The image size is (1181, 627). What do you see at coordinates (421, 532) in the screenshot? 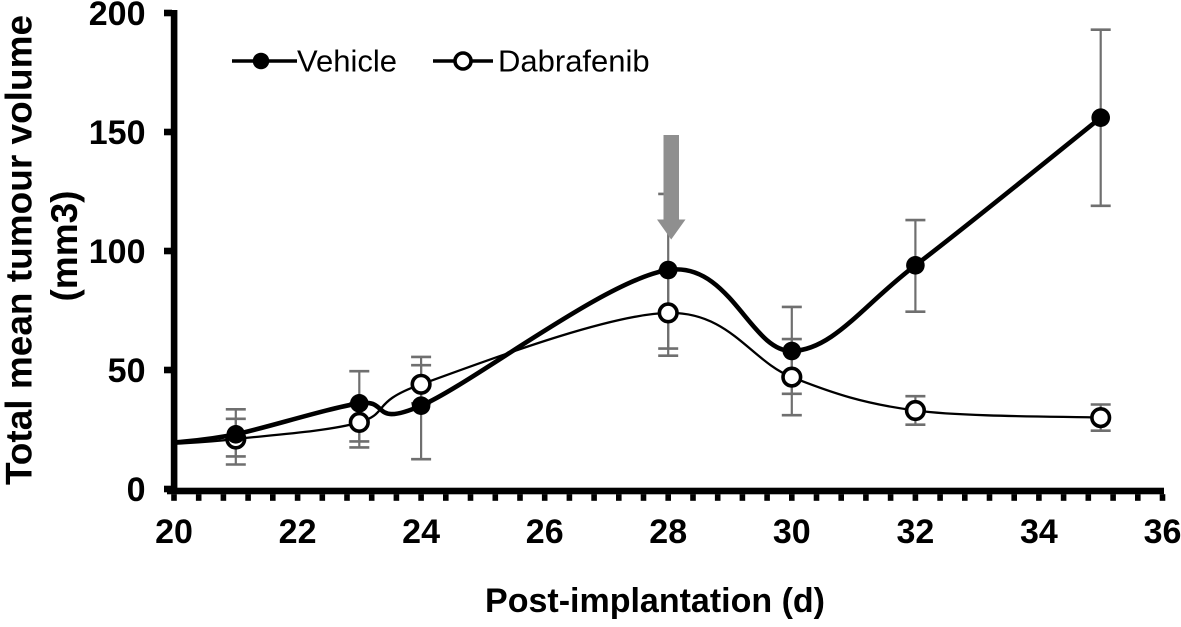
I see `svg-text: 24` at bounding box center [421, 532].